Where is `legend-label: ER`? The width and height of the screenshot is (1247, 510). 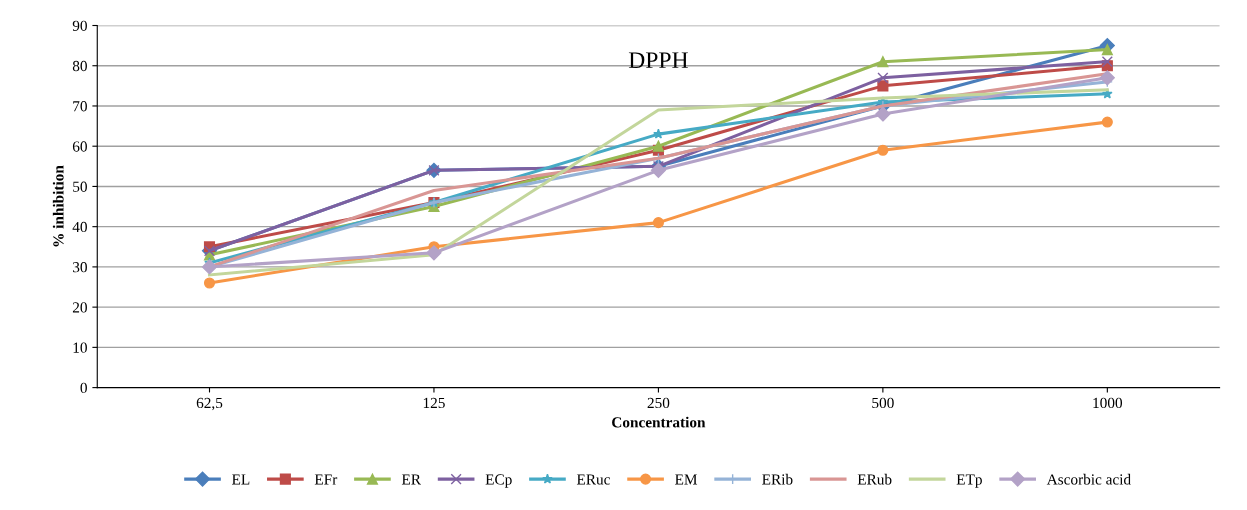 legend-label: ER is located at coordinates (411, 479).